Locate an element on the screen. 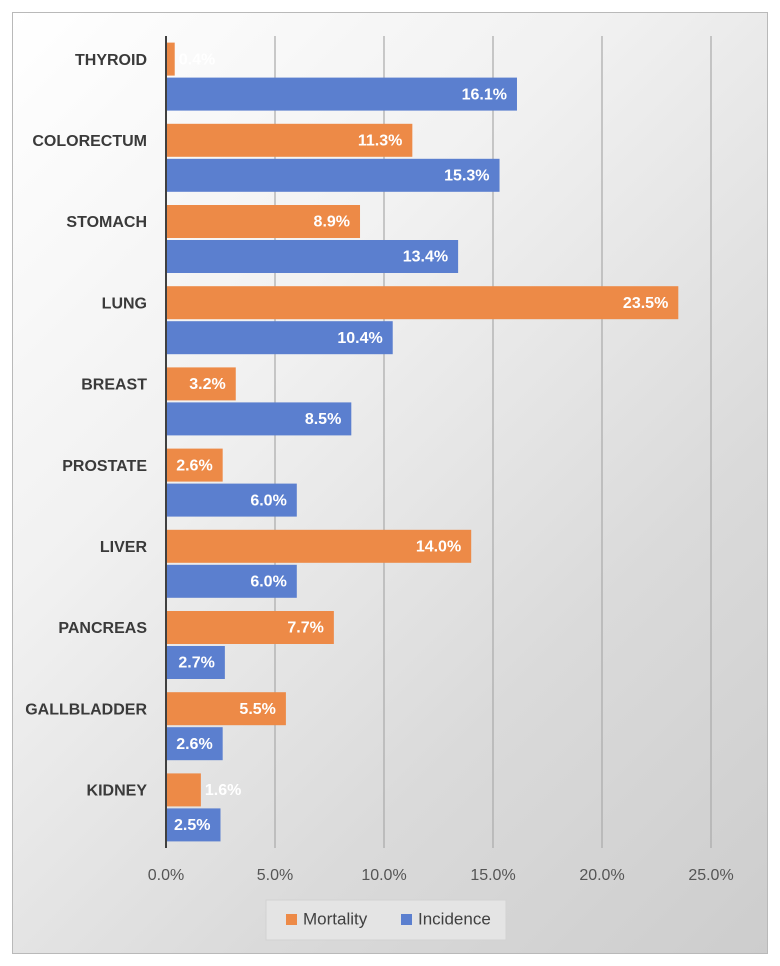 The height and width of the screenshot is (966, 780). incidence-bar-thyroid is located at coordinates (341, 94).